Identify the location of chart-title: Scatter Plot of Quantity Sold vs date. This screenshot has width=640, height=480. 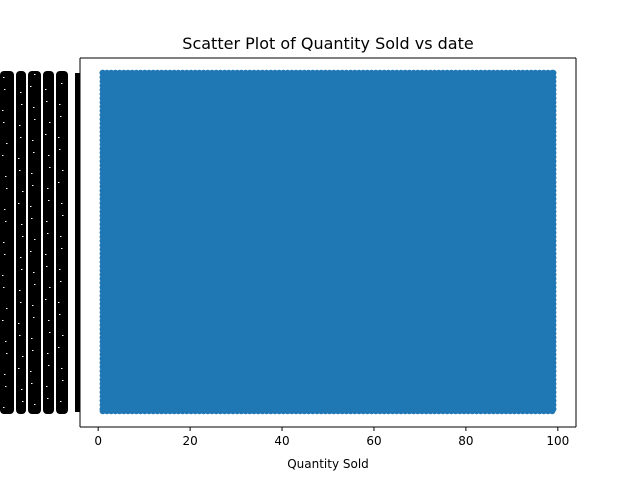
(327, 43).